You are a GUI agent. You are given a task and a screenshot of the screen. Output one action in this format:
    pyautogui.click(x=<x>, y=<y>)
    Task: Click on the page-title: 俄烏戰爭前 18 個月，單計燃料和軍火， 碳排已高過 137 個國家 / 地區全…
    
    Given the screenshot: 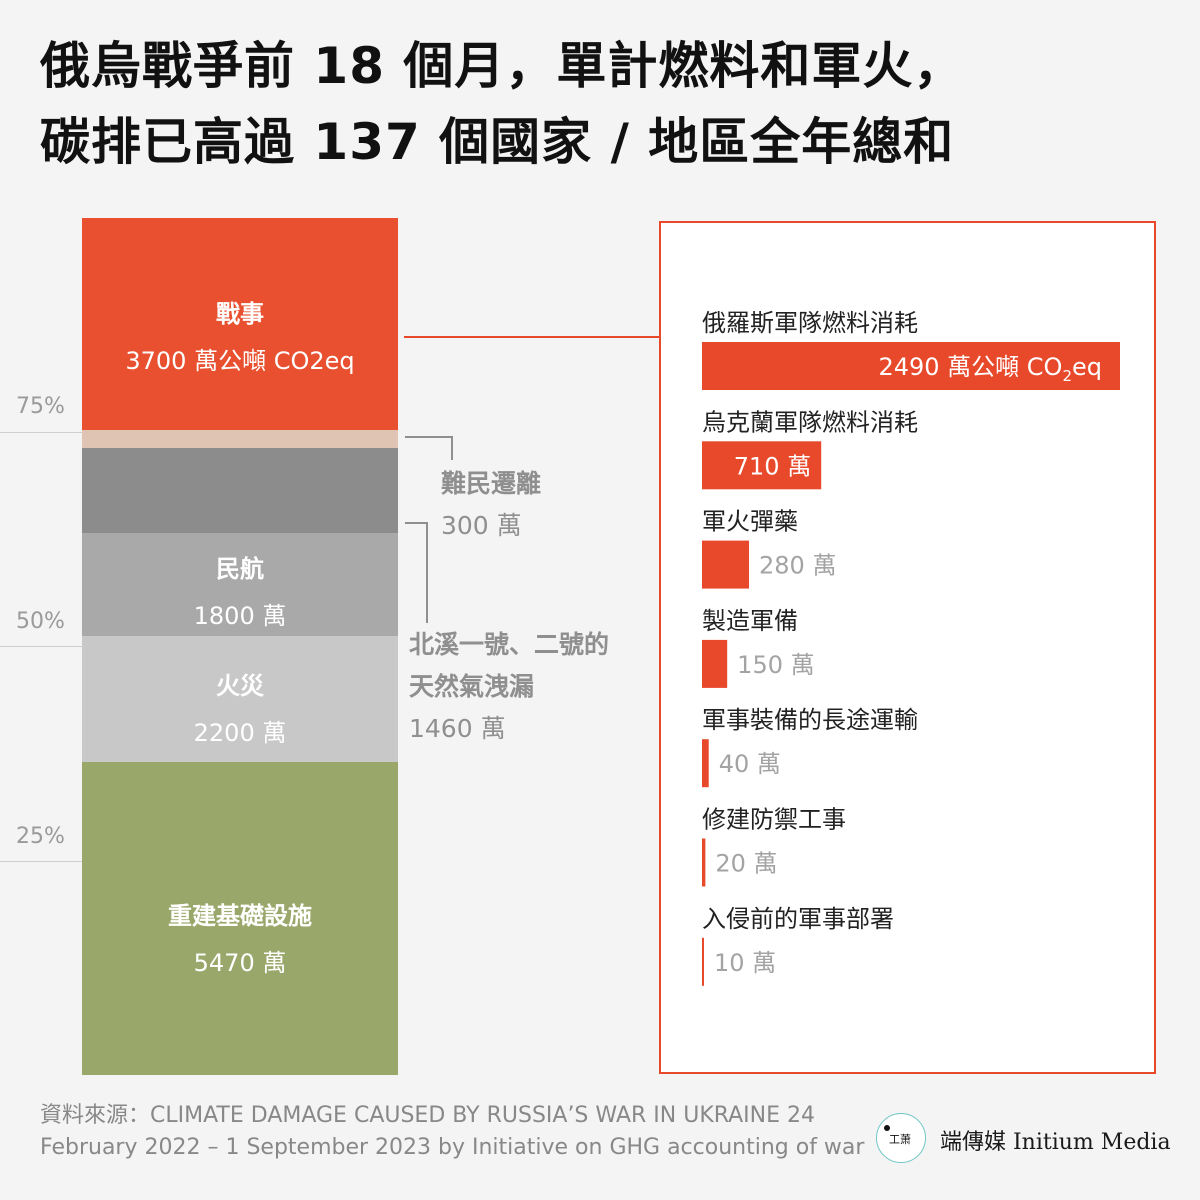 What is the action you would take?
    pyautogui.click(x=610, y=104)
    